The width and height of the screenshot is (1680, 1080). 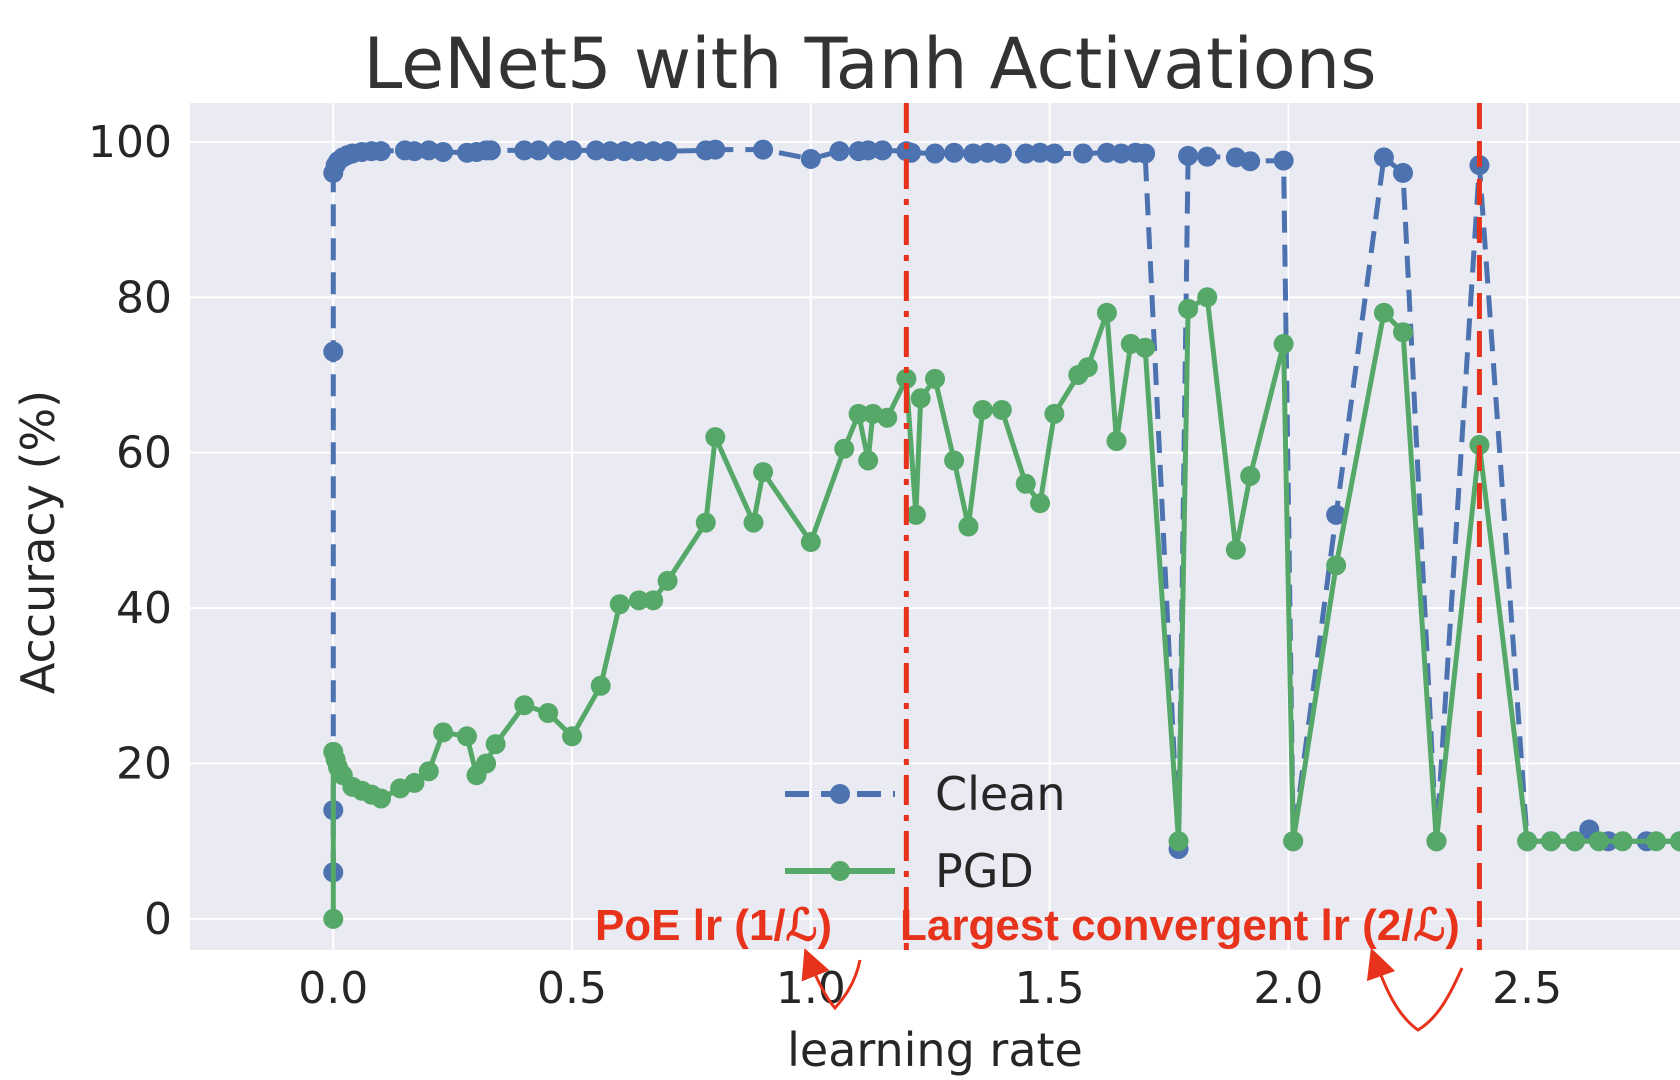 What do you see at coordinates (144, 764) in the screenshot?
I see `y-tick-label: 20` at bounding box center [144, 764].